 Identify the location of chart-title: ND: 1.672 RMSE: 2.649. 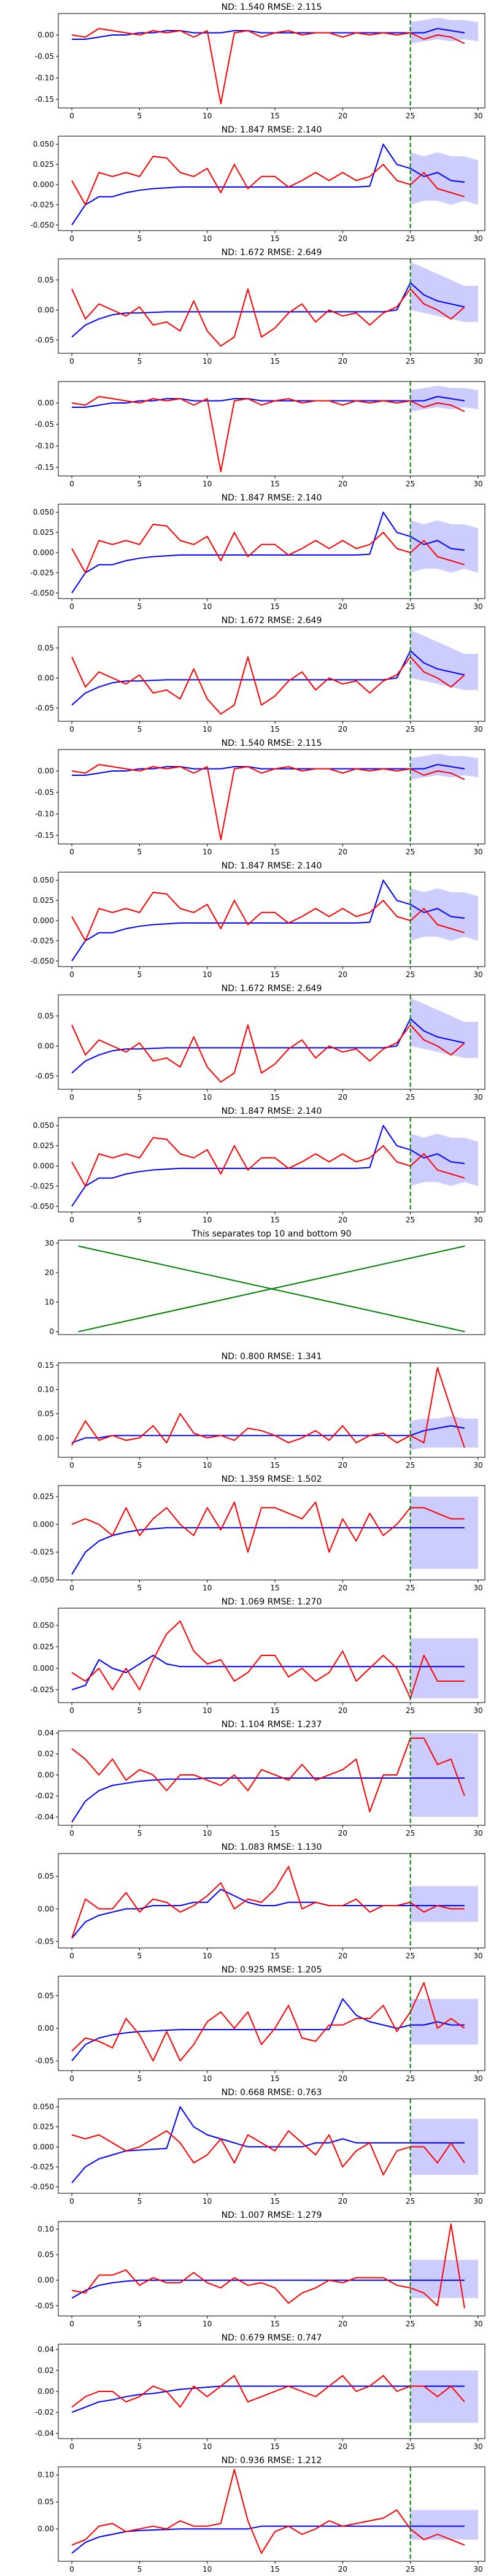
(272, 253).